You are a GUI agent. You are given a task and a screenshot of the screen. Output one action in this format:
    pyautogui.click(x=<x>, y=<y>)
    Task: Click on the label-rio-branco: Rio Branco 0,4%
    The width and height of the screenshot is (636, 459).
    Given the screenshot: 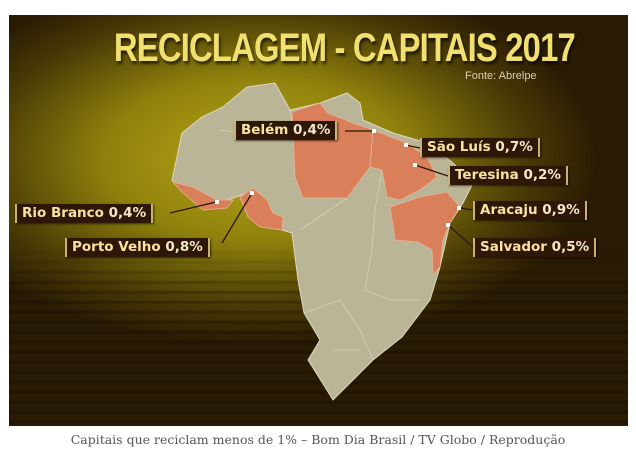 What is the action you would take?
    pyautogui.click(x=84, y=213)
    